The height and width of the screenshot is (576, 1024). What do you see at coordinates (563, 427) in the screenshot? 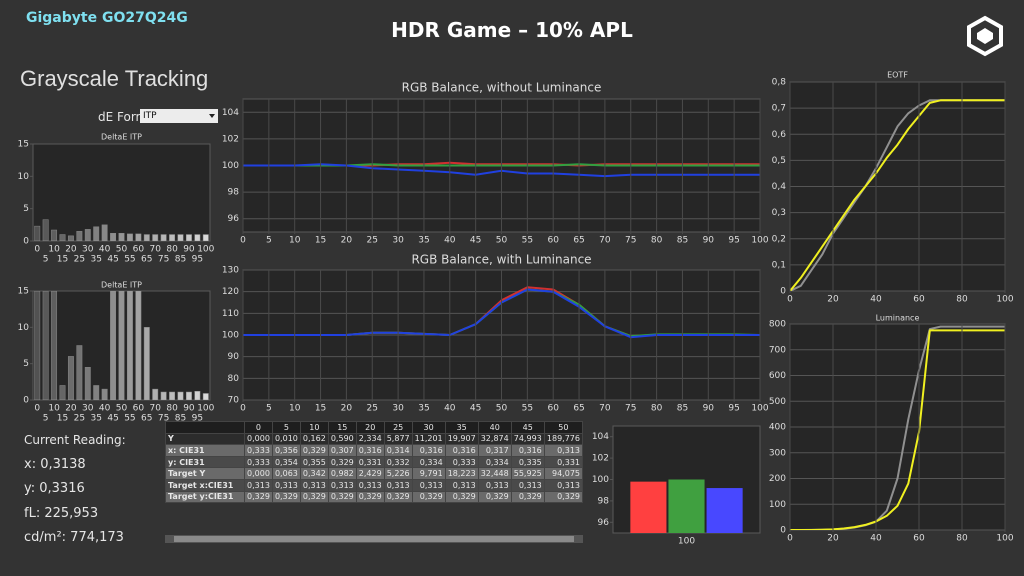
I see `column-header: 50` at bounding box center [563, 427].